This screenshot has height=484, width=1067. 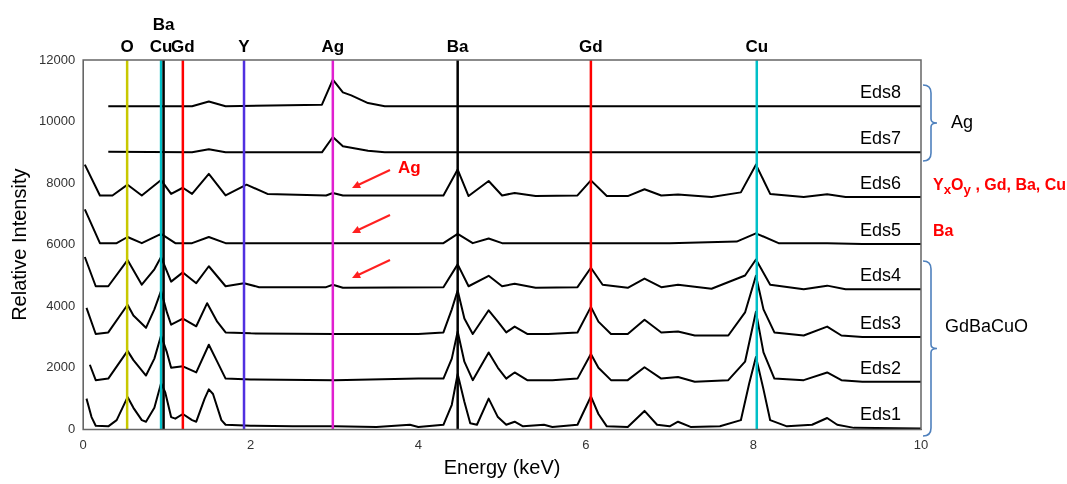 What do you see at coordinates (987, 326) in the screenshot?
I see `text: GdBaCuO` at bounding box center [987, 326].